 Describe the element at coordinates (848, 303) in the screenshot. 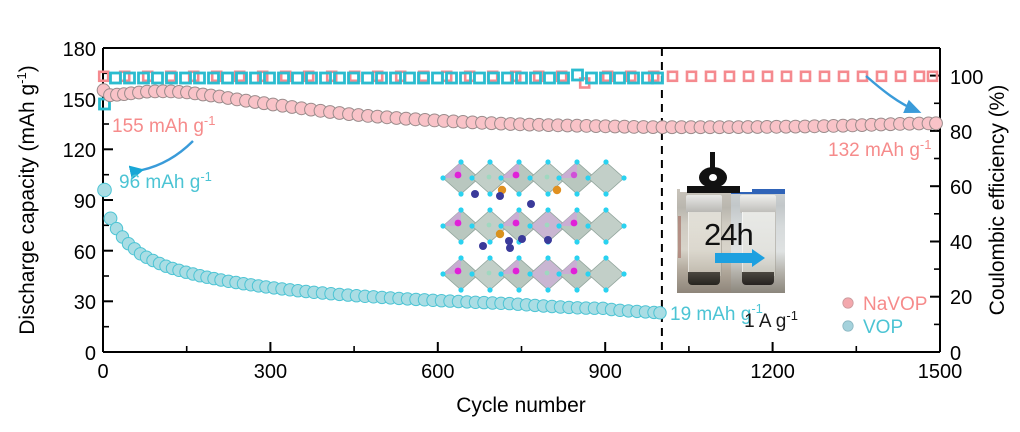

I see `legend-marker-navop` at that location.